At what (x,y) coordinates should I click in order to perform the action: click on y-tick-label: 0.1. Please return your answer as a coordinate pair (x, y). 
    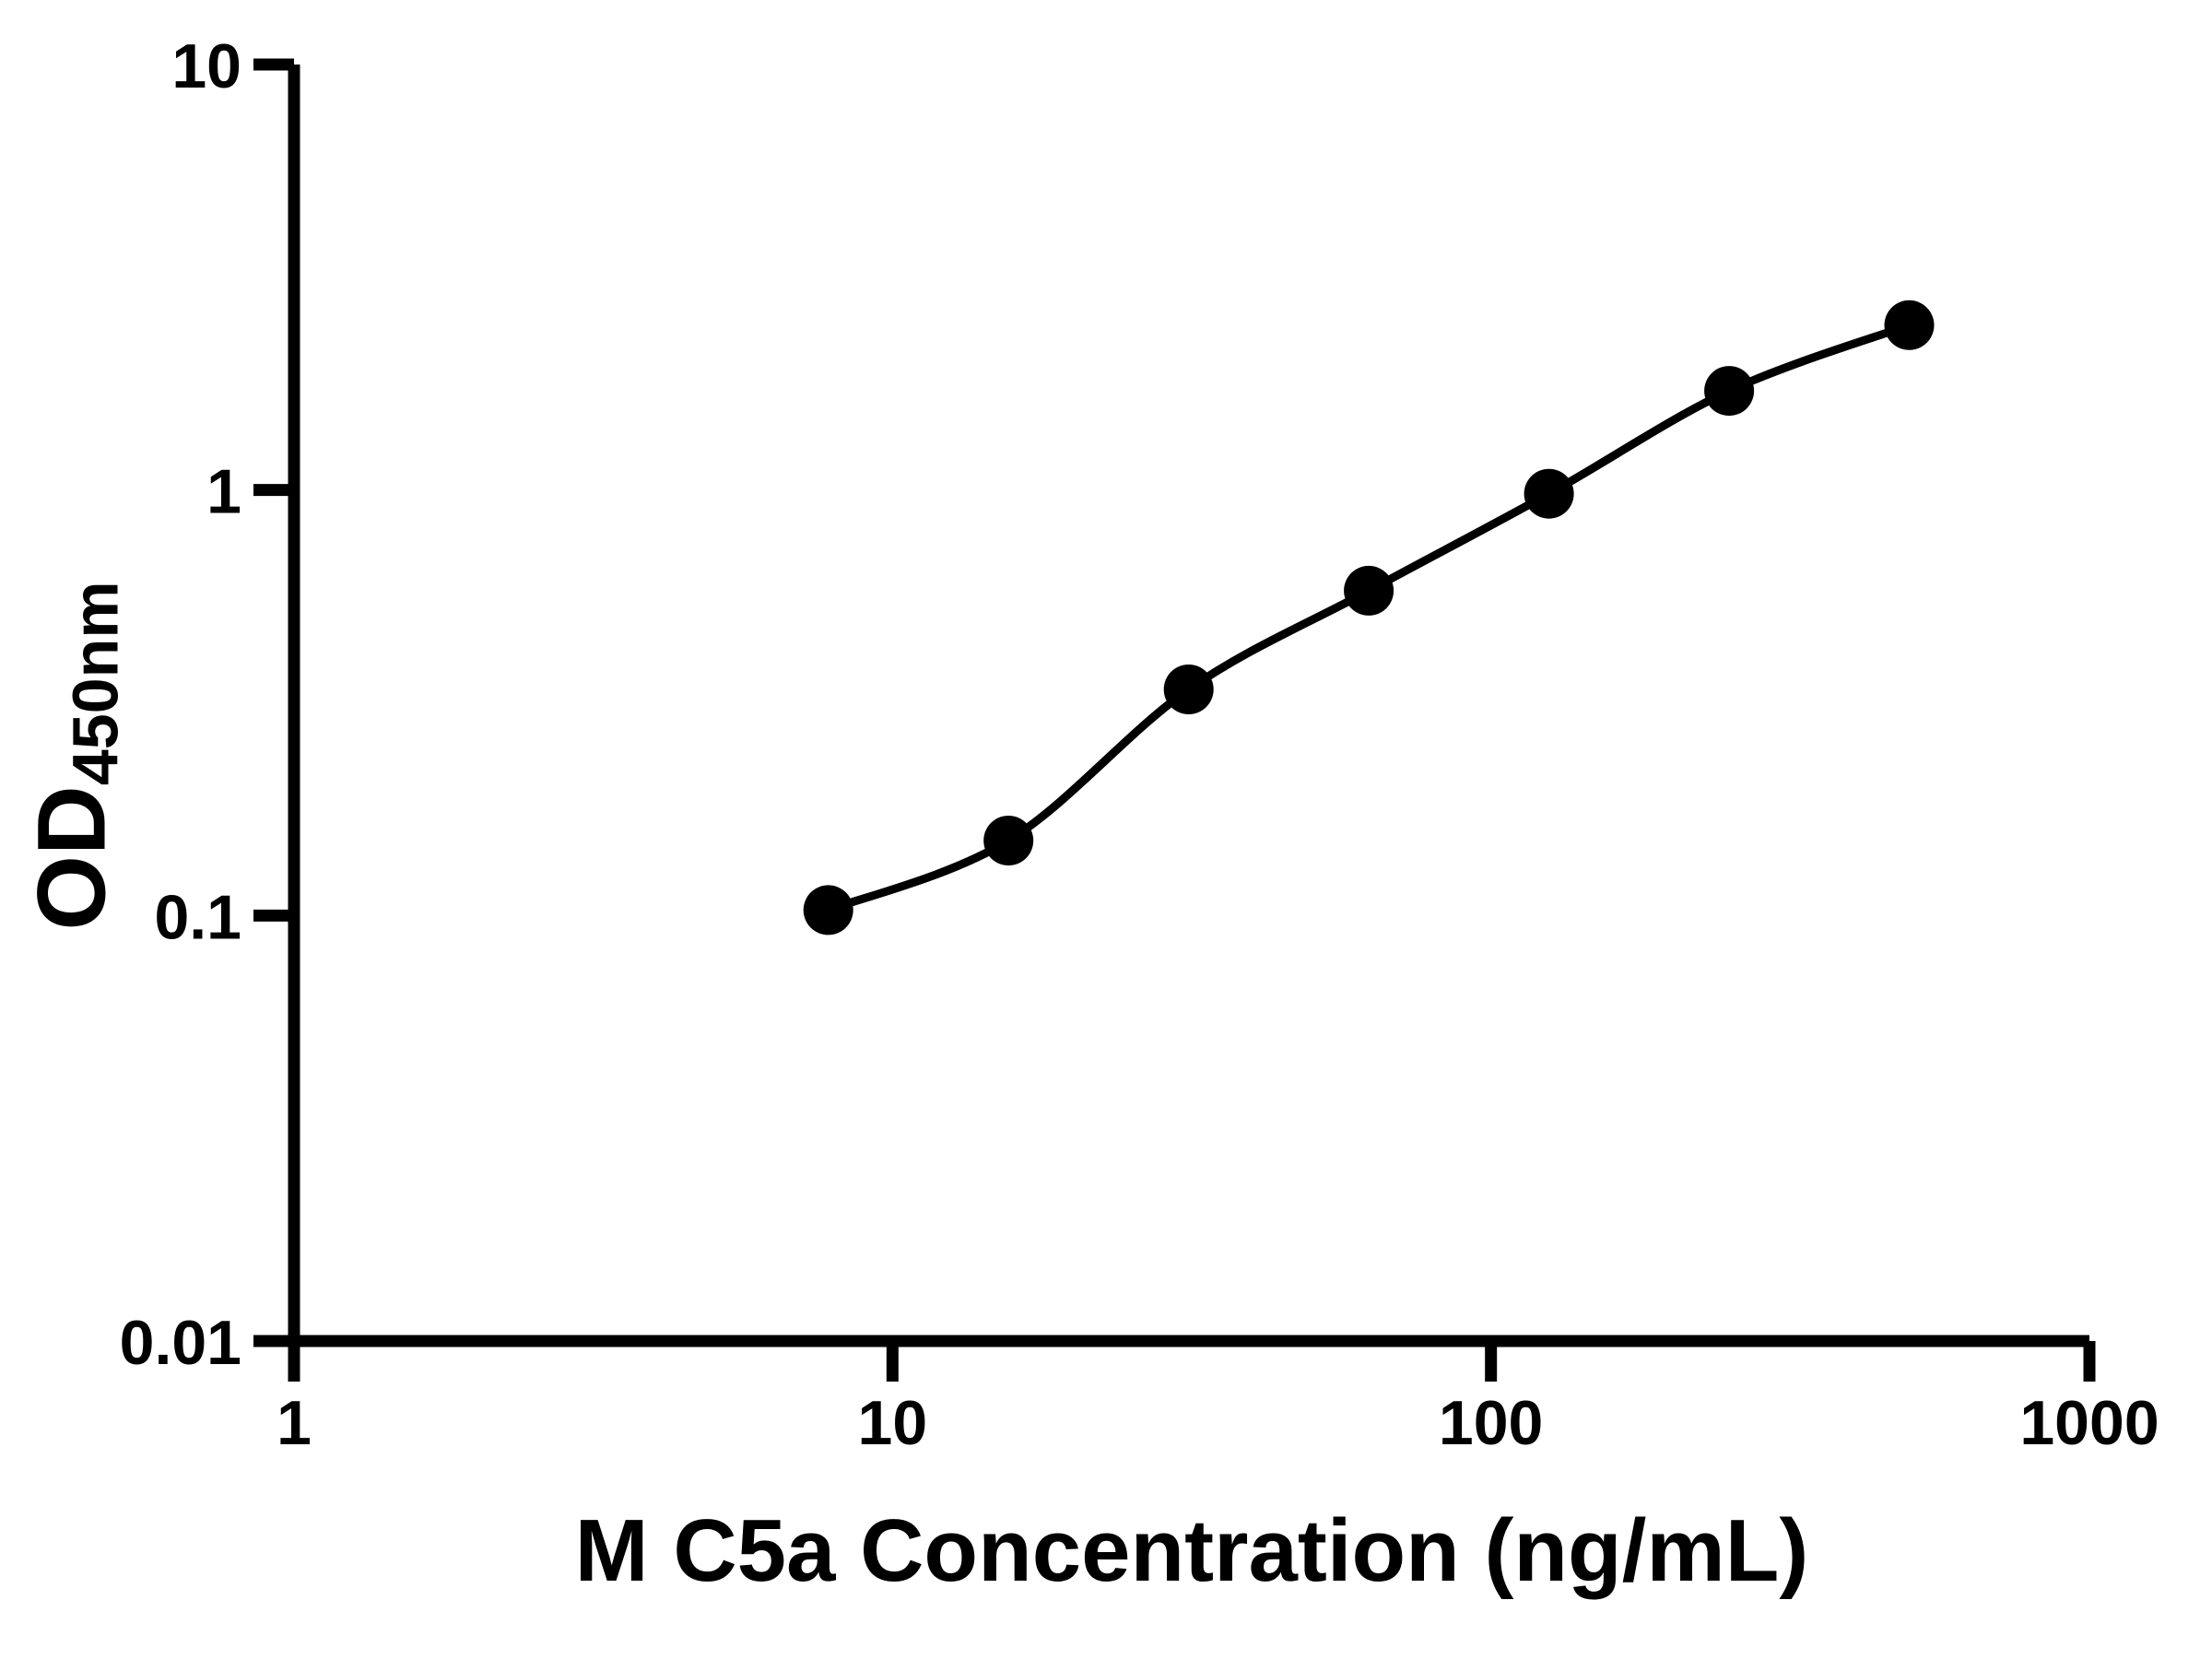
    Looking at the image, I should click on (197, 917).